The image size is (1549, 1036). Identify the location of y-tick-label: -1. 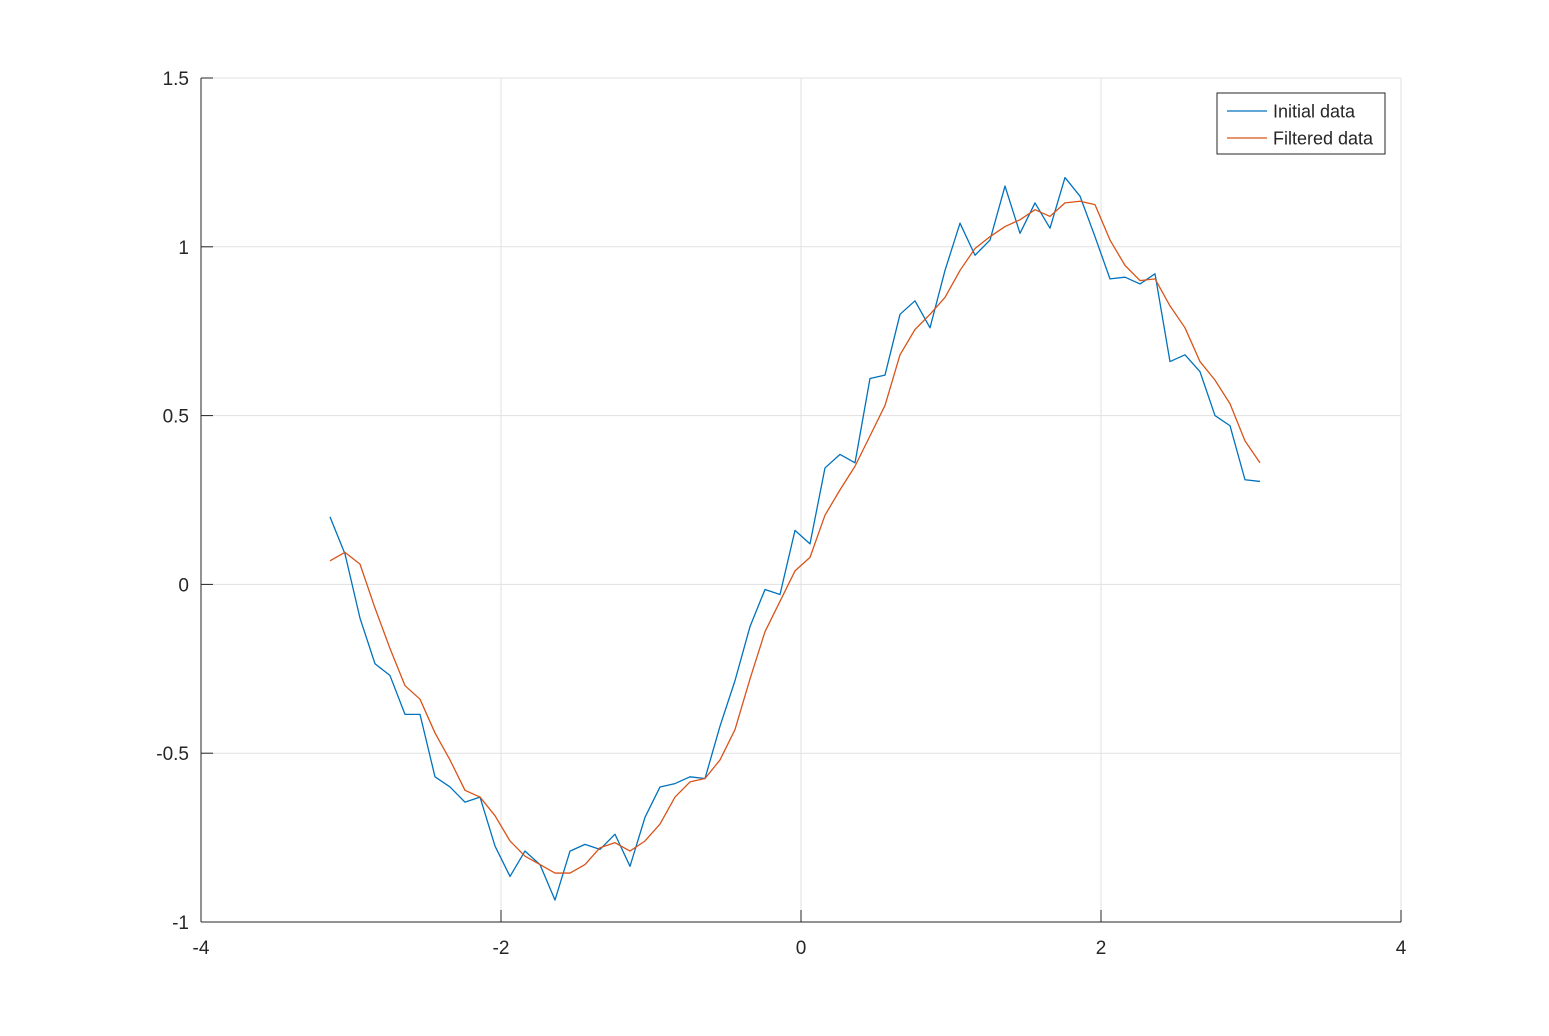
(180, 923).